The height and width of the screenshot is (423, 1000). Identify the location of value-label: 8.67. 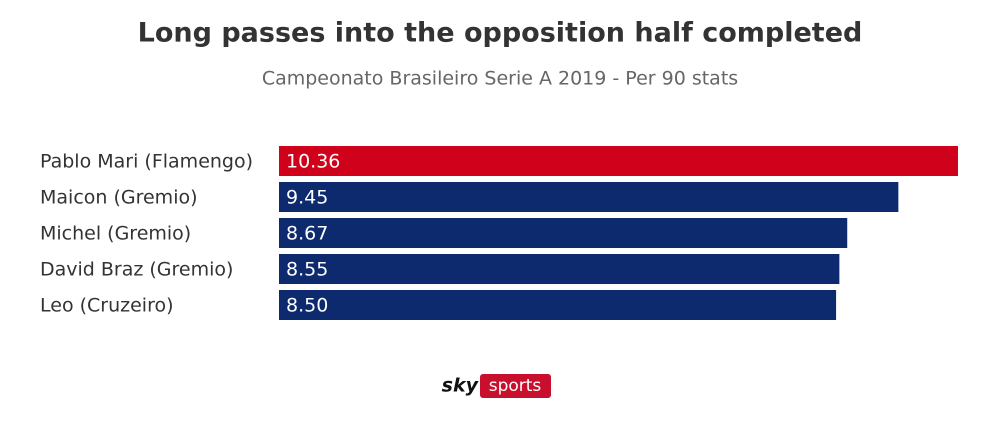
(307, 234).